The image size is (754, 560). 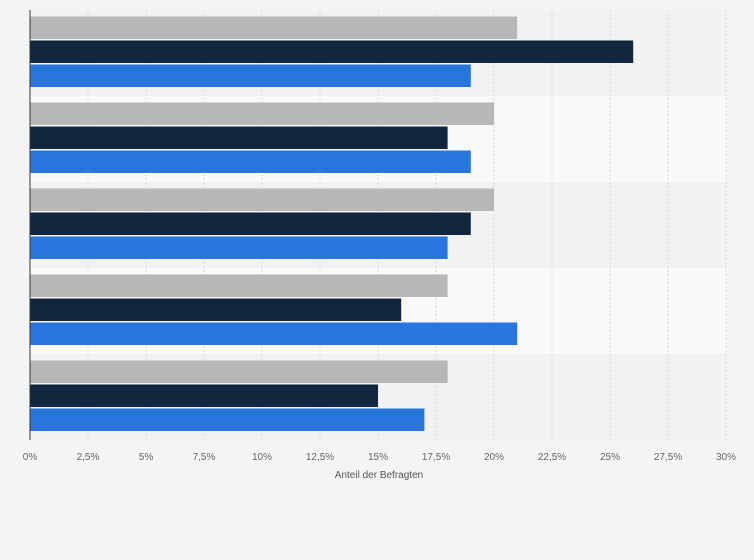 I want to click on x-tick-label: 15%, so click(x=378, y=457).